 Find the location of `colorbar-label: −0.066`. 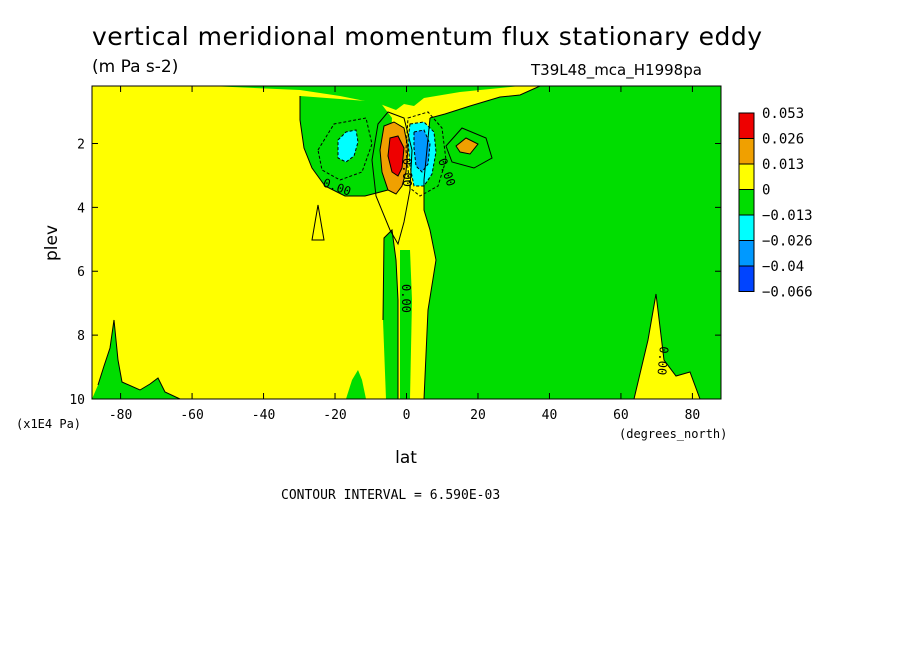

colorbar-label: −0.066 is located at coordinates (787, 293).